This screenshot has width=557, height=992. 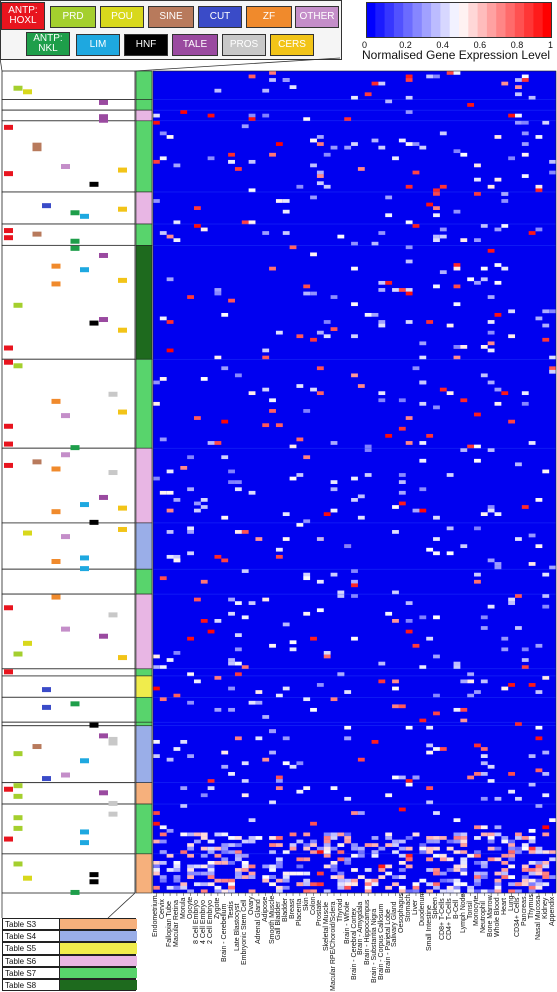 What do you see at coordinates (98, 924) in the screenshot?
I see `table-key-swatch` at bounding box center [98, 924].